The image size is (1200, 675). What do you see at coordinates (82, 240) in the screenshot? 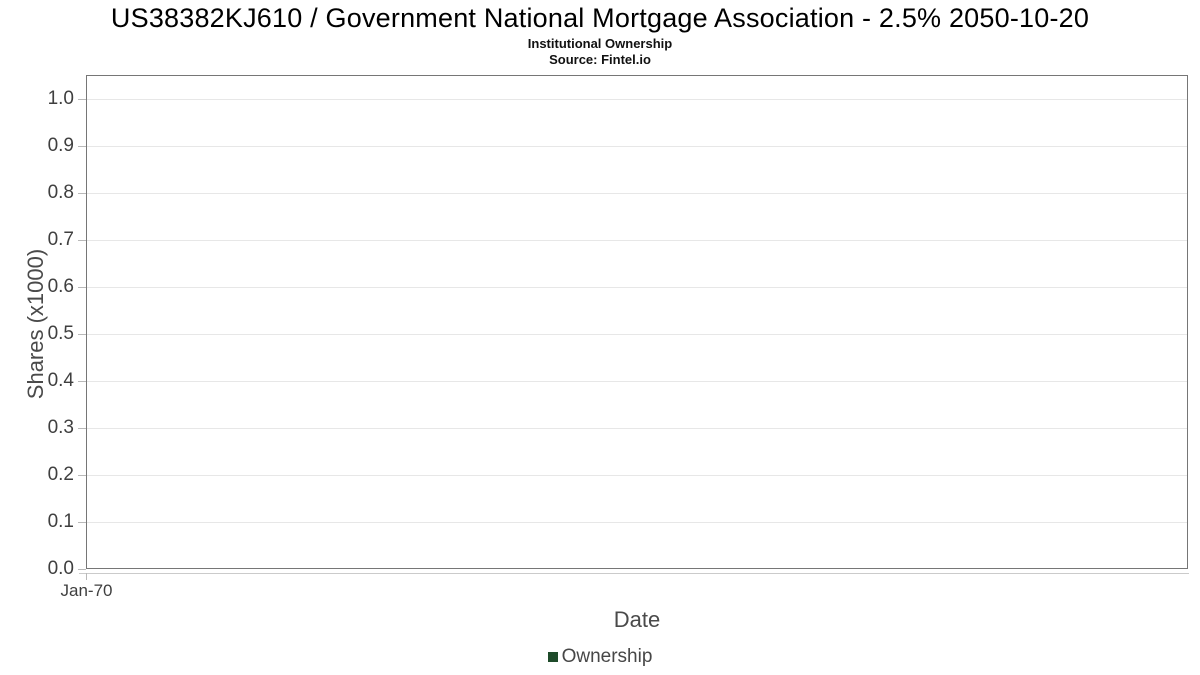
I see `y-tick-mark-0.7` at bounding box center [82, 240].